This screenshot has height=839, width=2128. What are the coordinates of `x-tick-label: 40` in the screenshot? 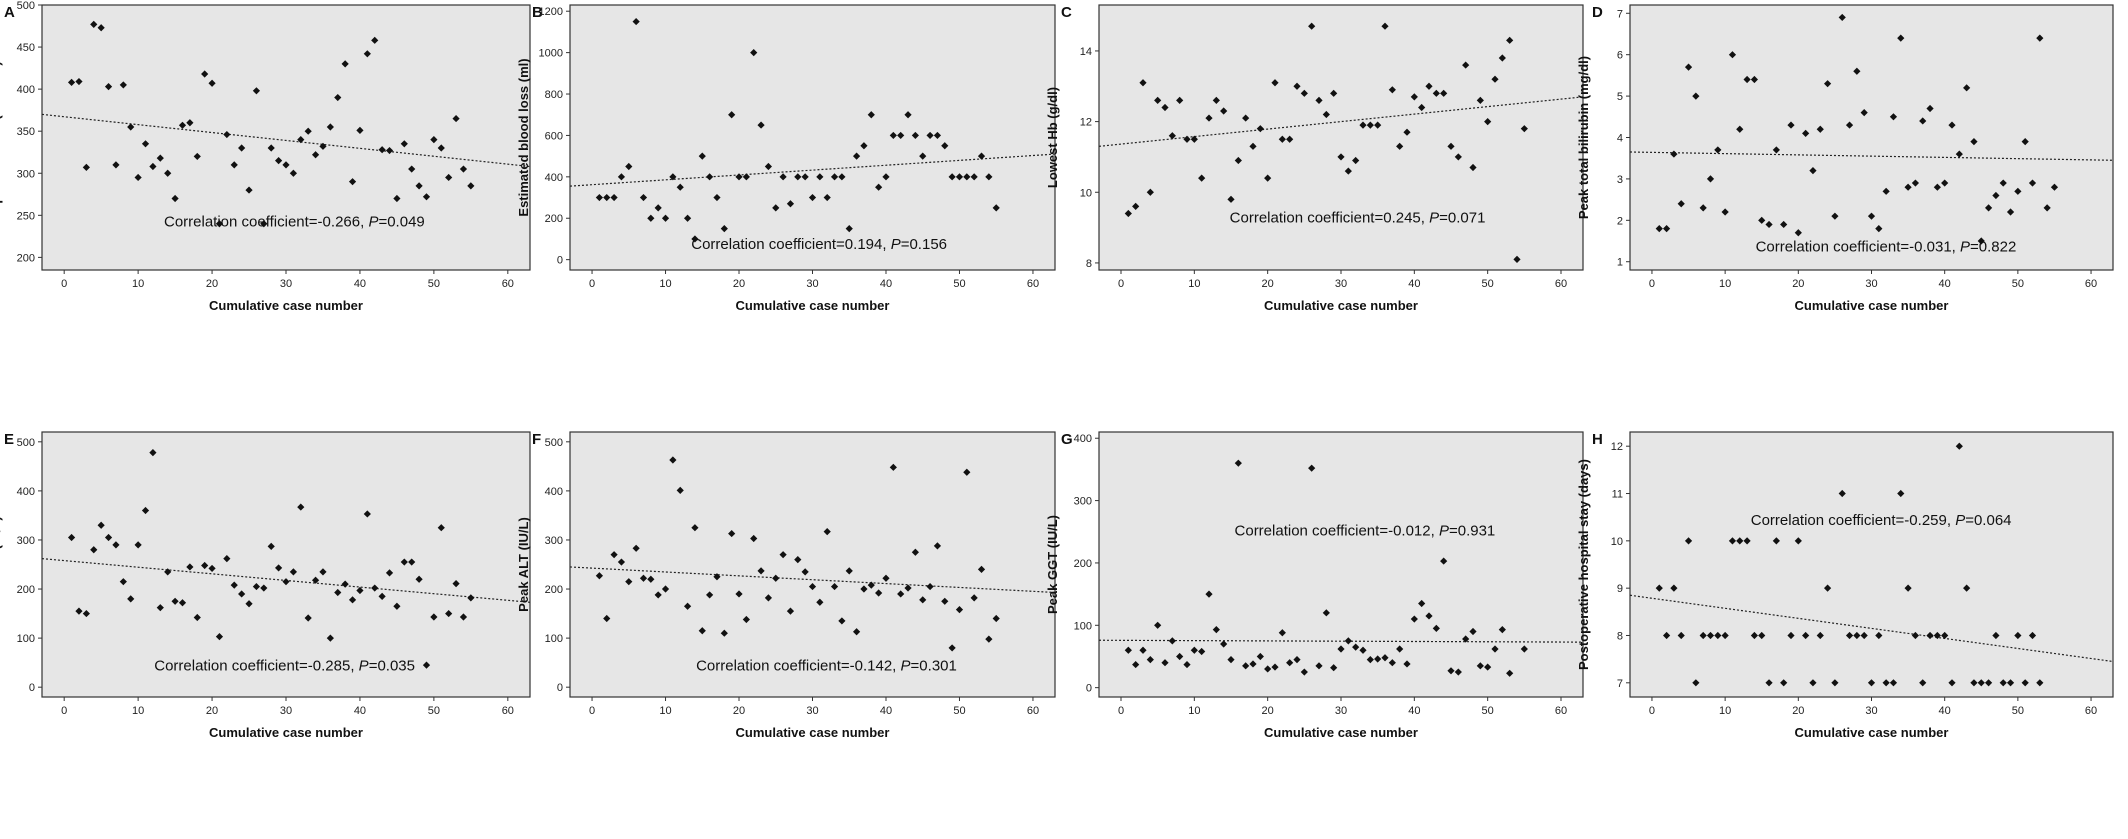 It's located at (886, 711).